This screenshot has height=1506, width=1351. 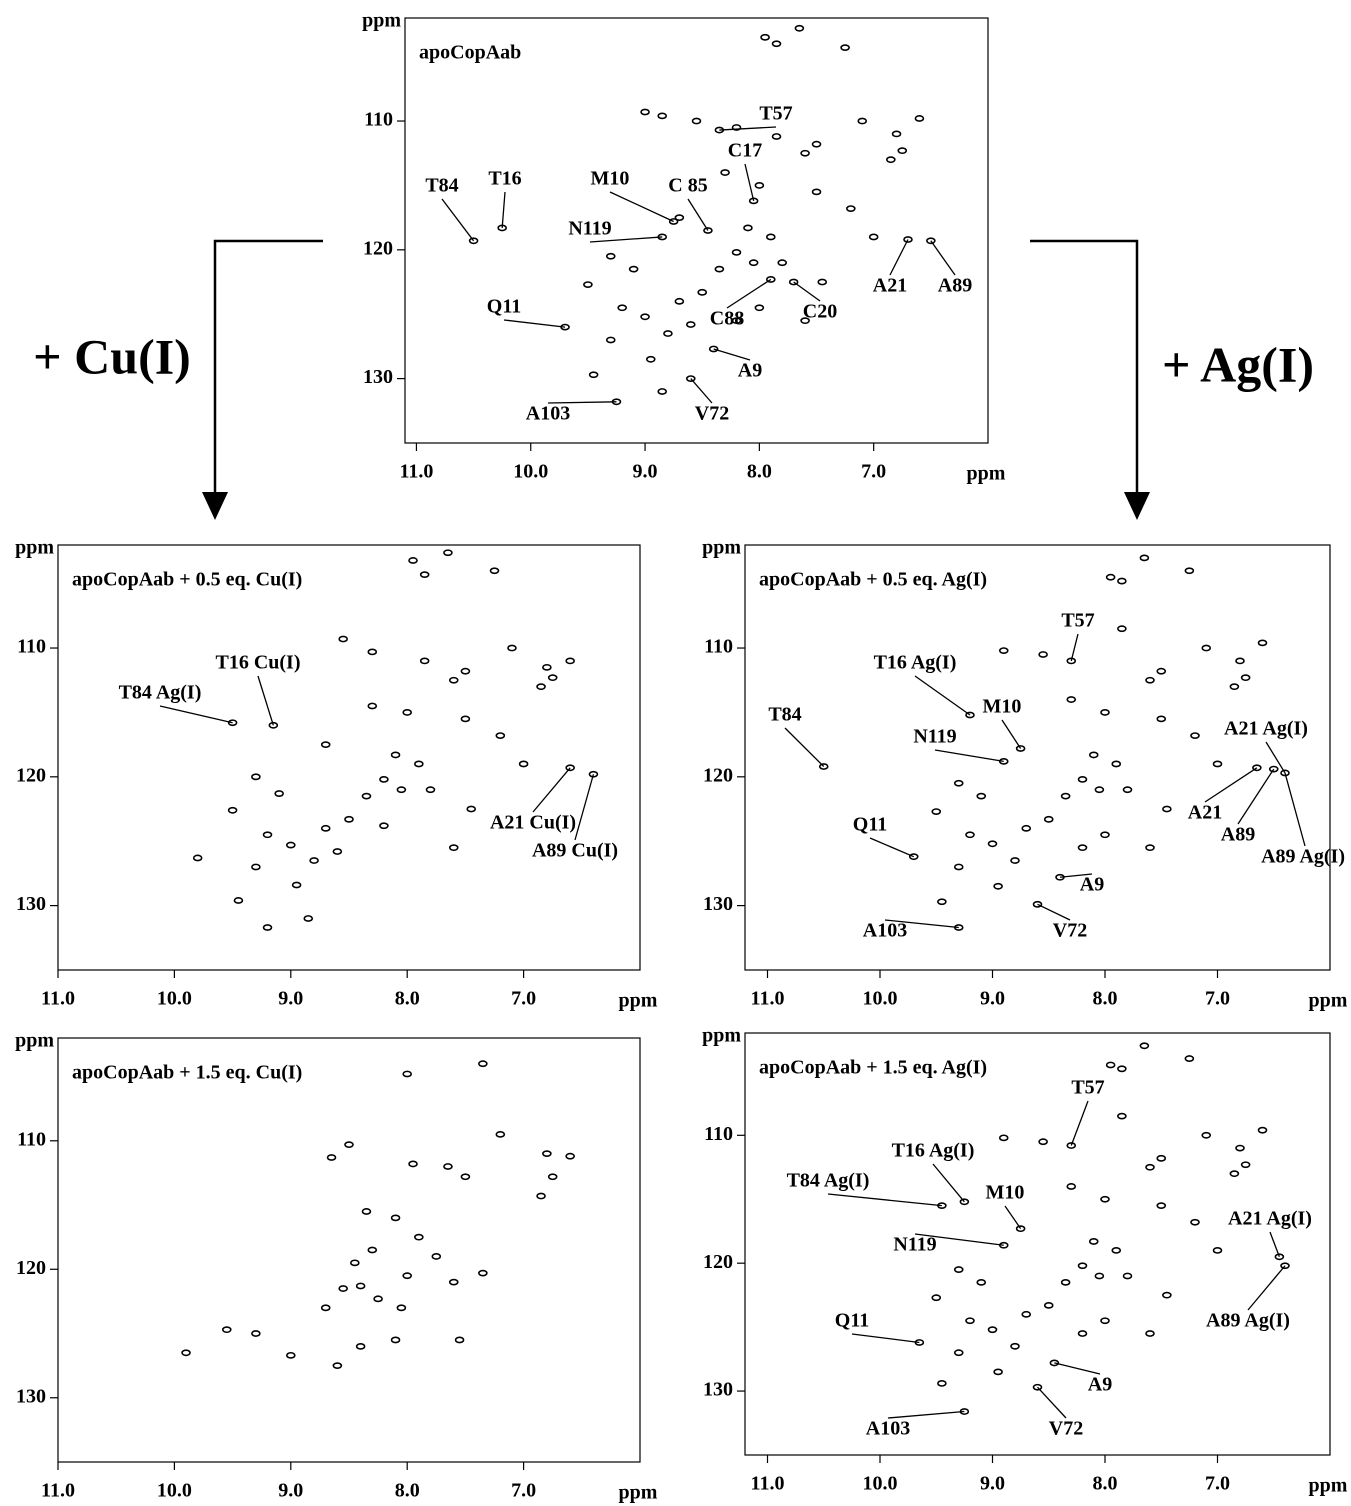 I want to click on peak-label: A9, so click(x=750, y=371).